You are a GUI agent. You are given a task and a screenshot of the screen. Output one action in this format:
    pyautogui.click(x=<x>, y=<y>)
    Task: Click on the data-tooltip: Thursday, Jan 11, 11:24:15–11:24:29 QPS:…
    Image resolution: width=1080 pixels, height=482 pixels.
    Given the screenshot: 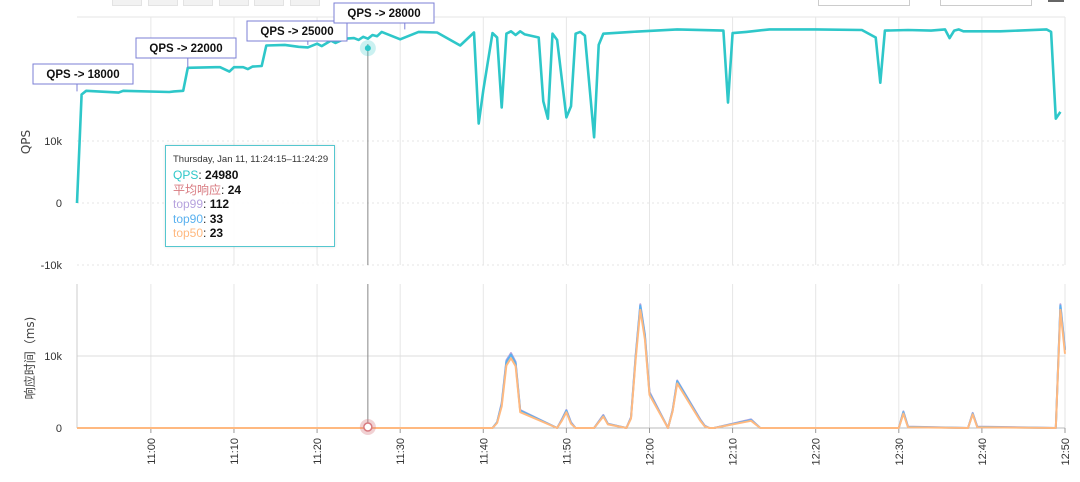 What is the action you would take?
    pyautogui.click(x=250, y=196)
    